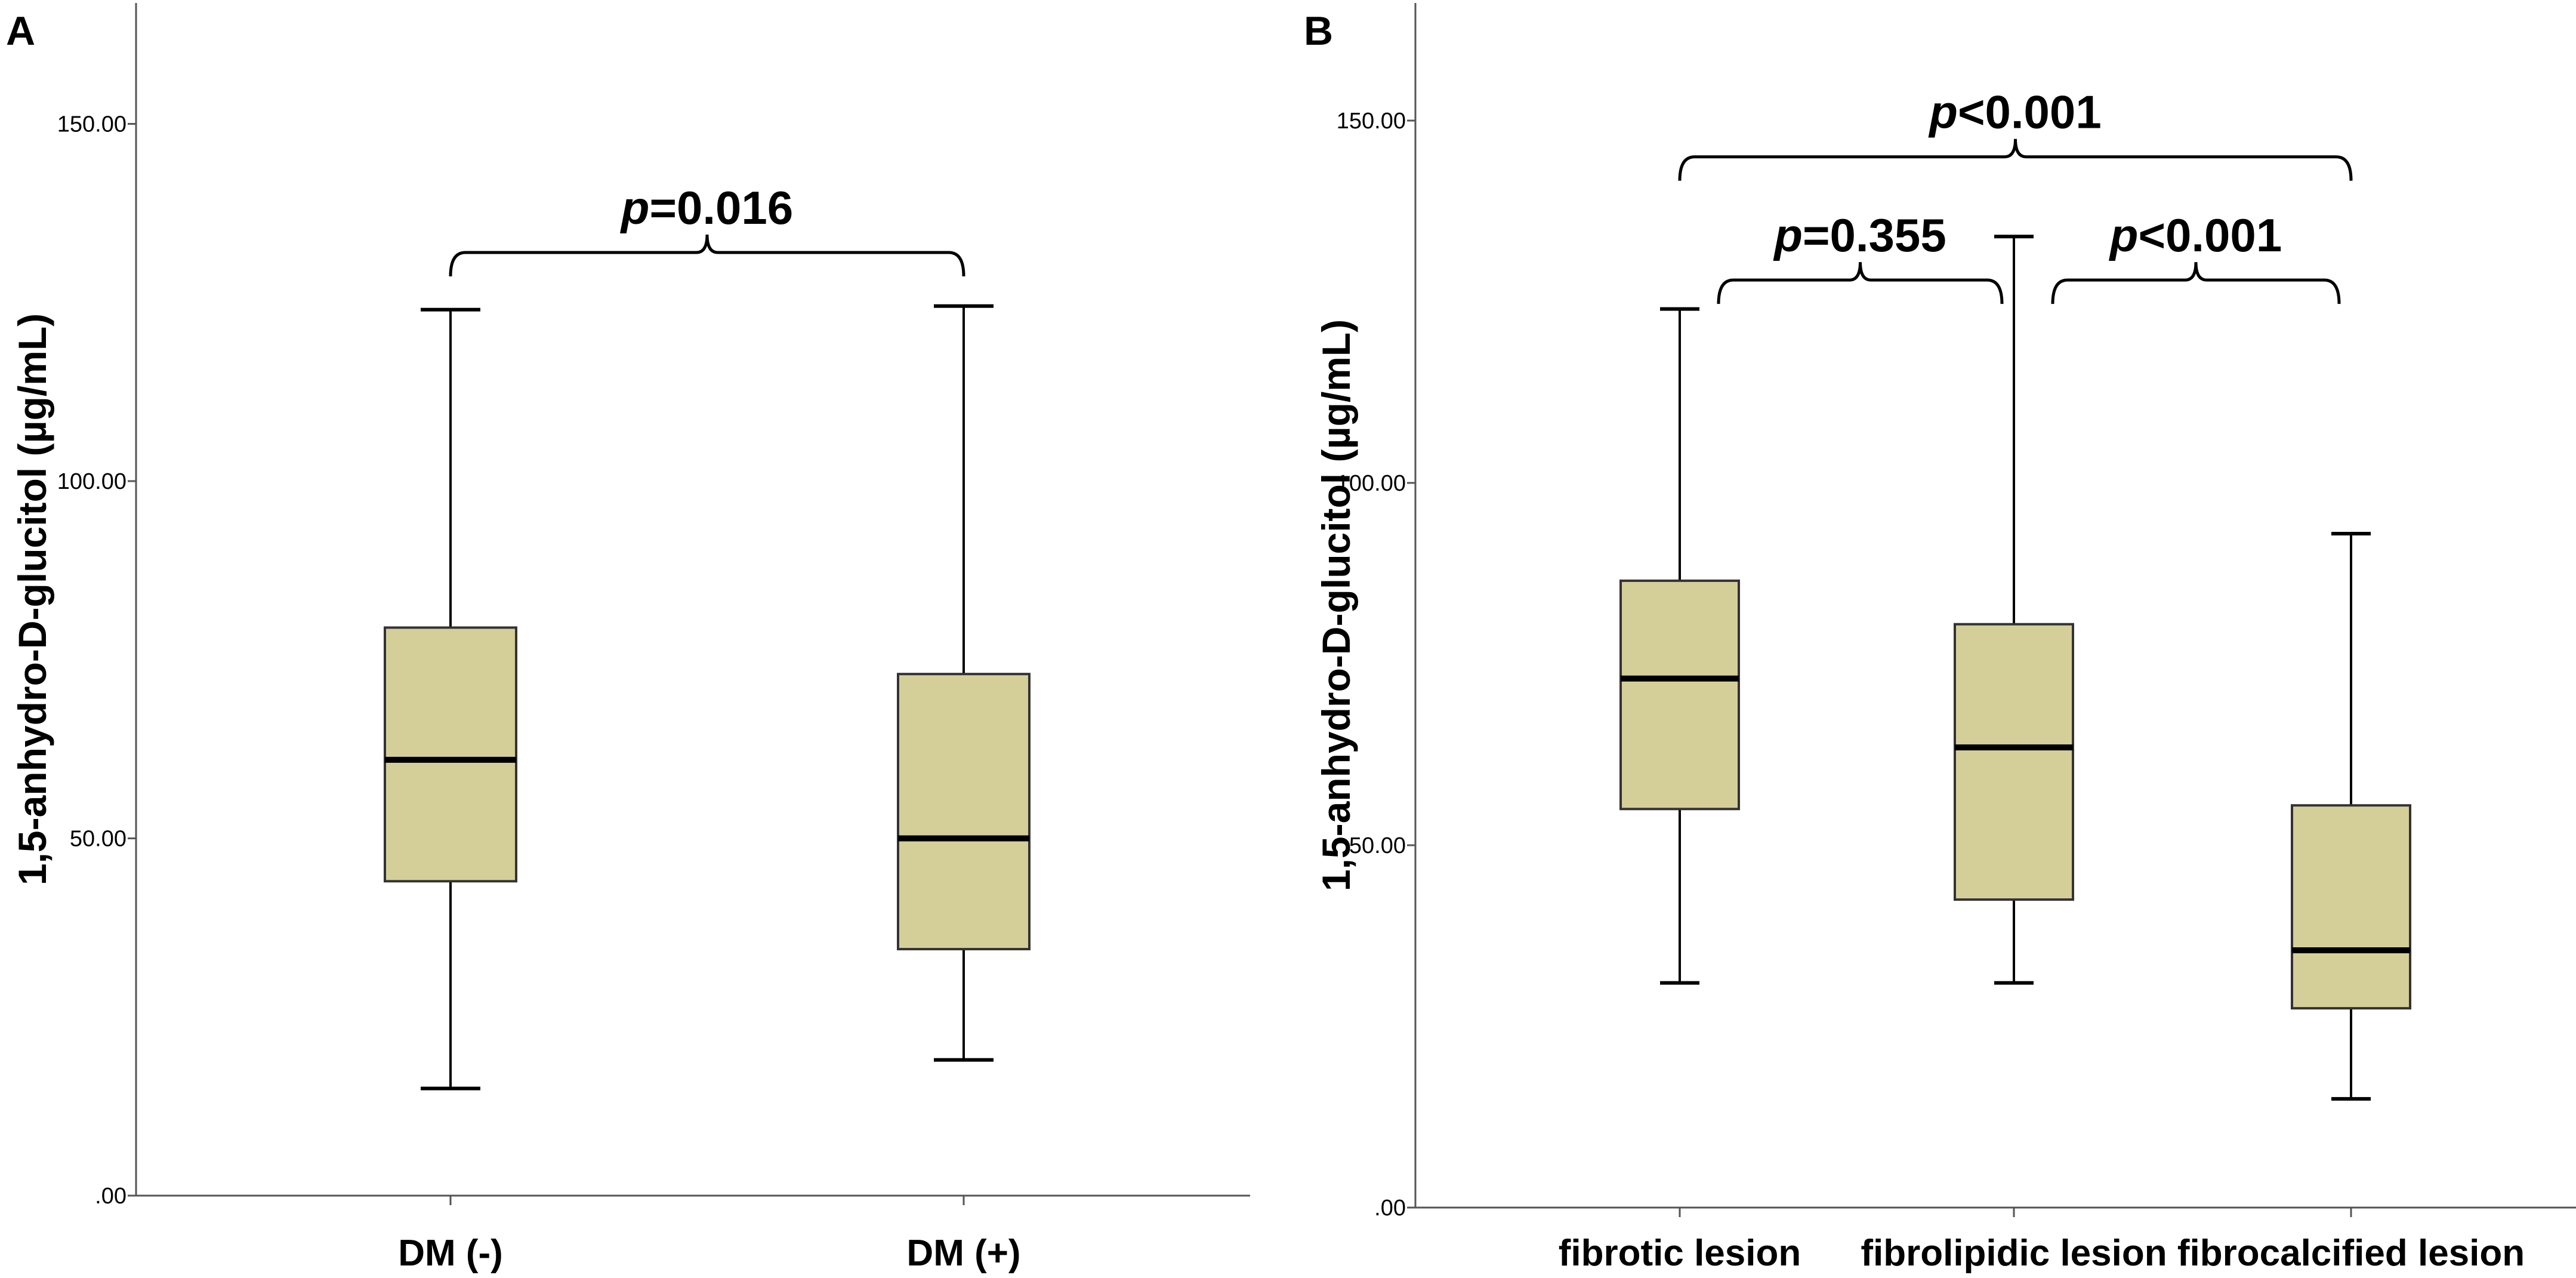  I want to click on significance-bracket: p=0.355, so click(1861, 257).